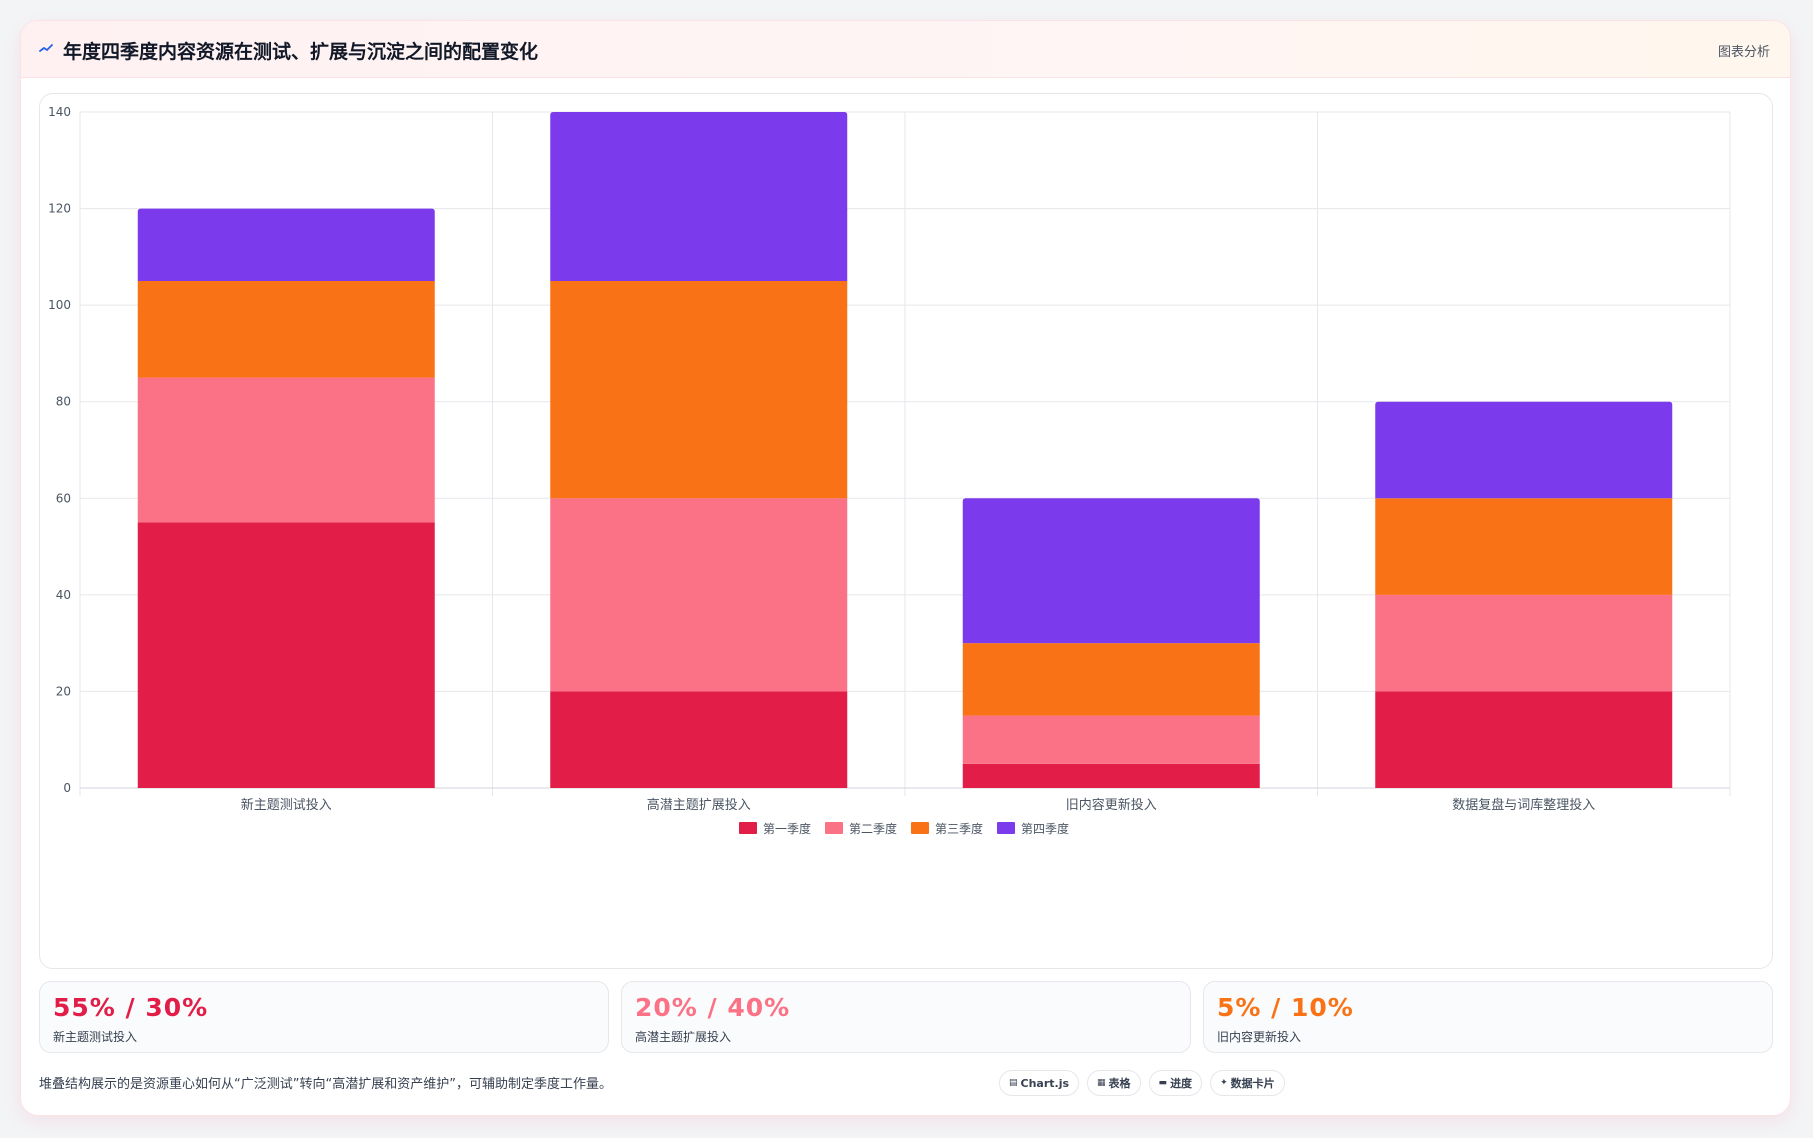  I want to click on chip-label: 进度, so click(1181, 1083).